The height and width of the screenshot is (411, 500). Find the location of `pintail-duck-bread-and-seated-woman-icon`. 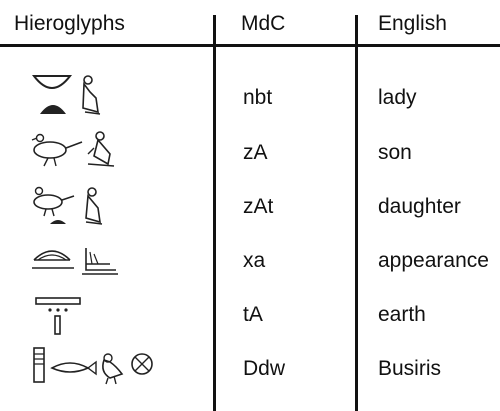

pintail-duck-bread-and-seated-woman-icon is located at coordinates (85, 209).